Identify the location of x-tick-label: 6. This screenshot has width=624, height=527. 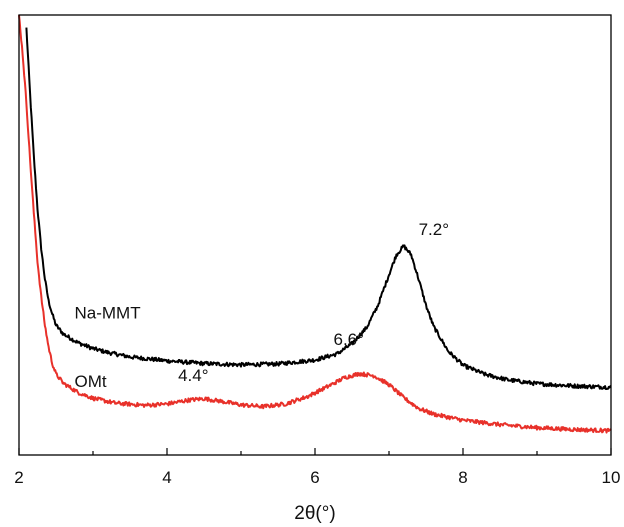
(314, 477).